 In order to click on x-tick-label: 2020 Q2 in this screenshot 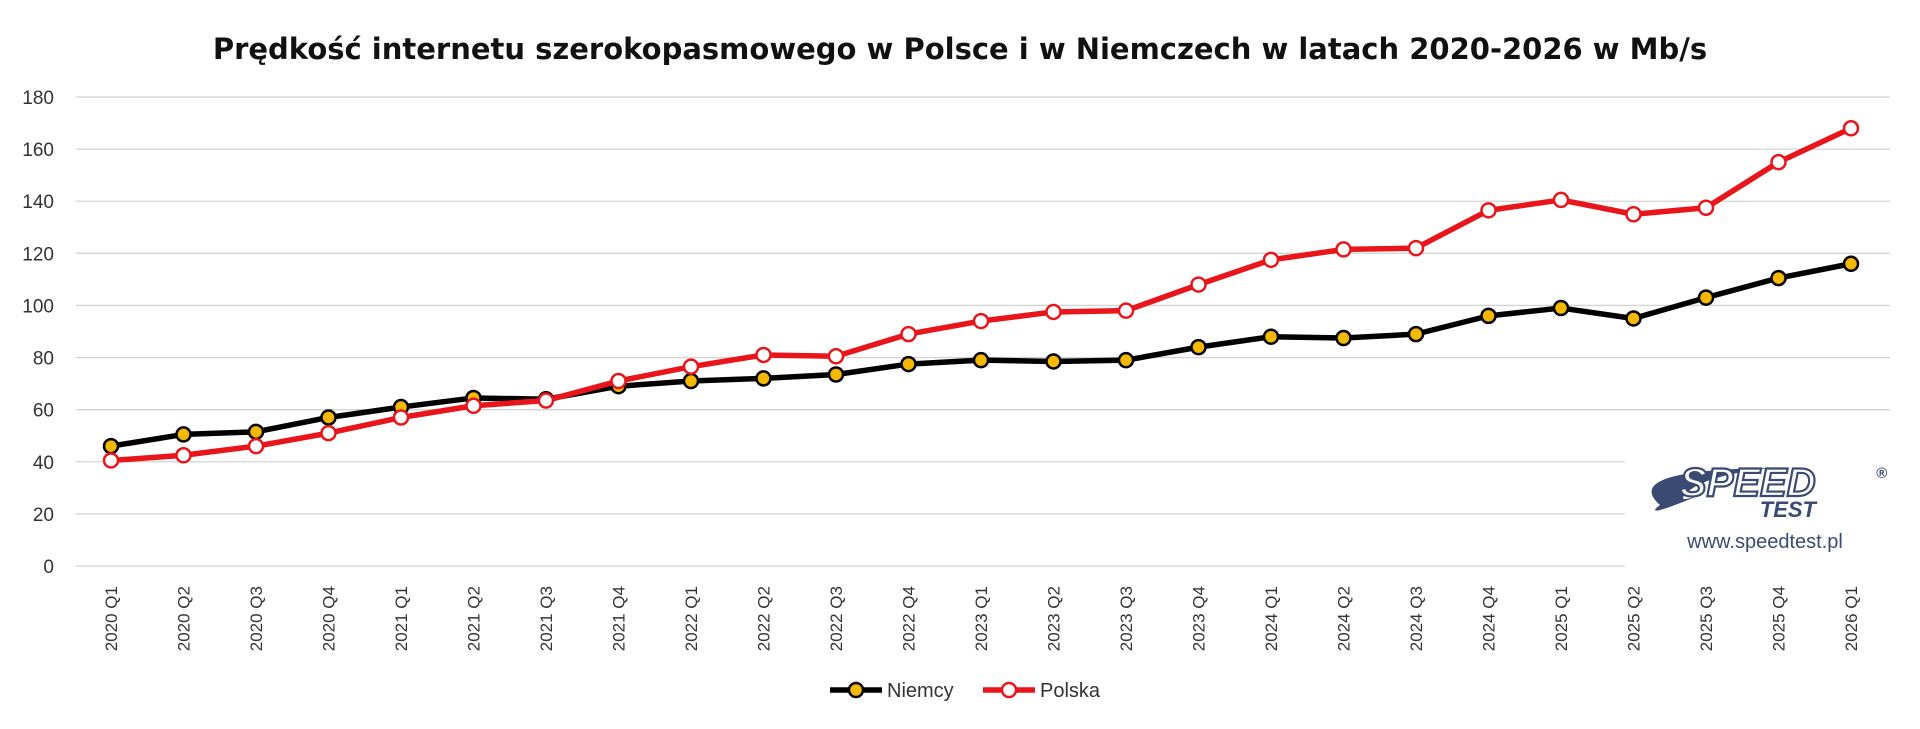, I will do `click(184, 618)`.